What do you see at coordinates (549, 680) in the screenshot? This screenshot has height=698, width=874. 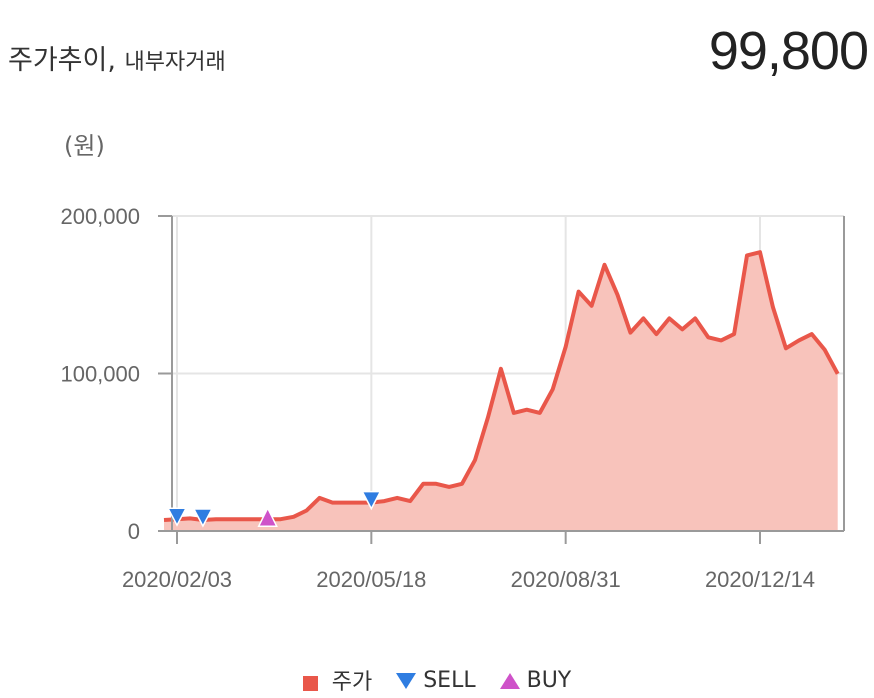 I see `legend-label-buy: BUY` at bounding box center [549, 680].